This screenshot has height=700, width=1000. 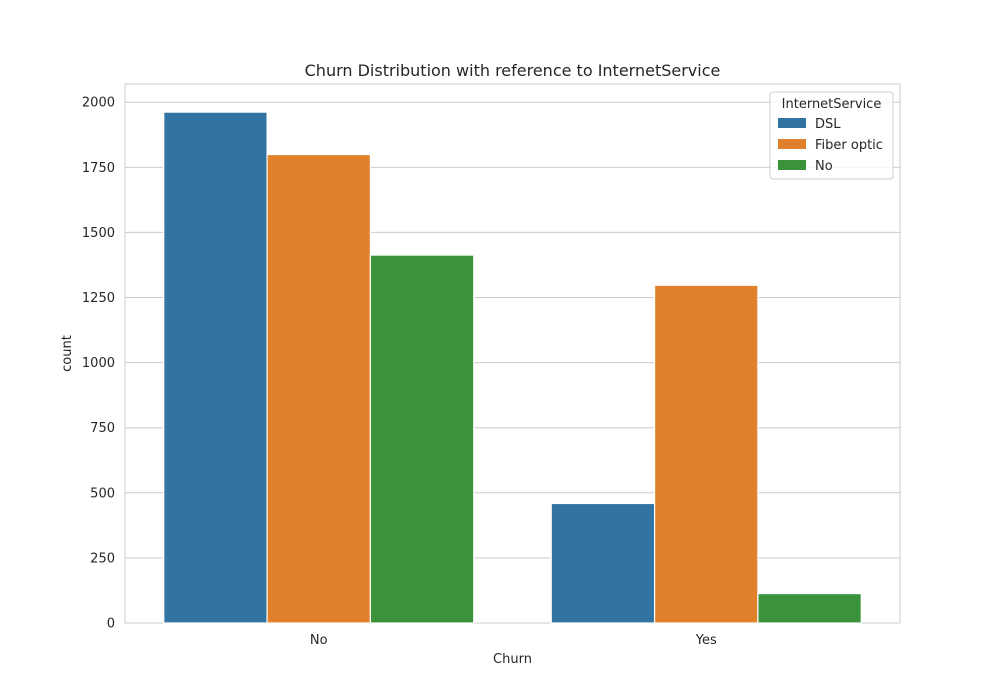 I want to click on bar-dsl-no, so click(x=215, y=367).